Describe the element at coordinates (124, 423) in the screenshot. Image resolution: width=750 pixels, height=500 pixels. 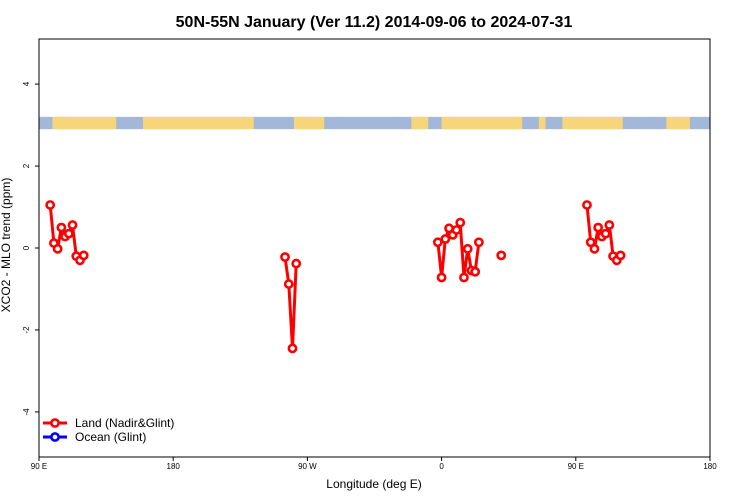
I see `legend-label: Land (Nadir&Glint)` at that location.